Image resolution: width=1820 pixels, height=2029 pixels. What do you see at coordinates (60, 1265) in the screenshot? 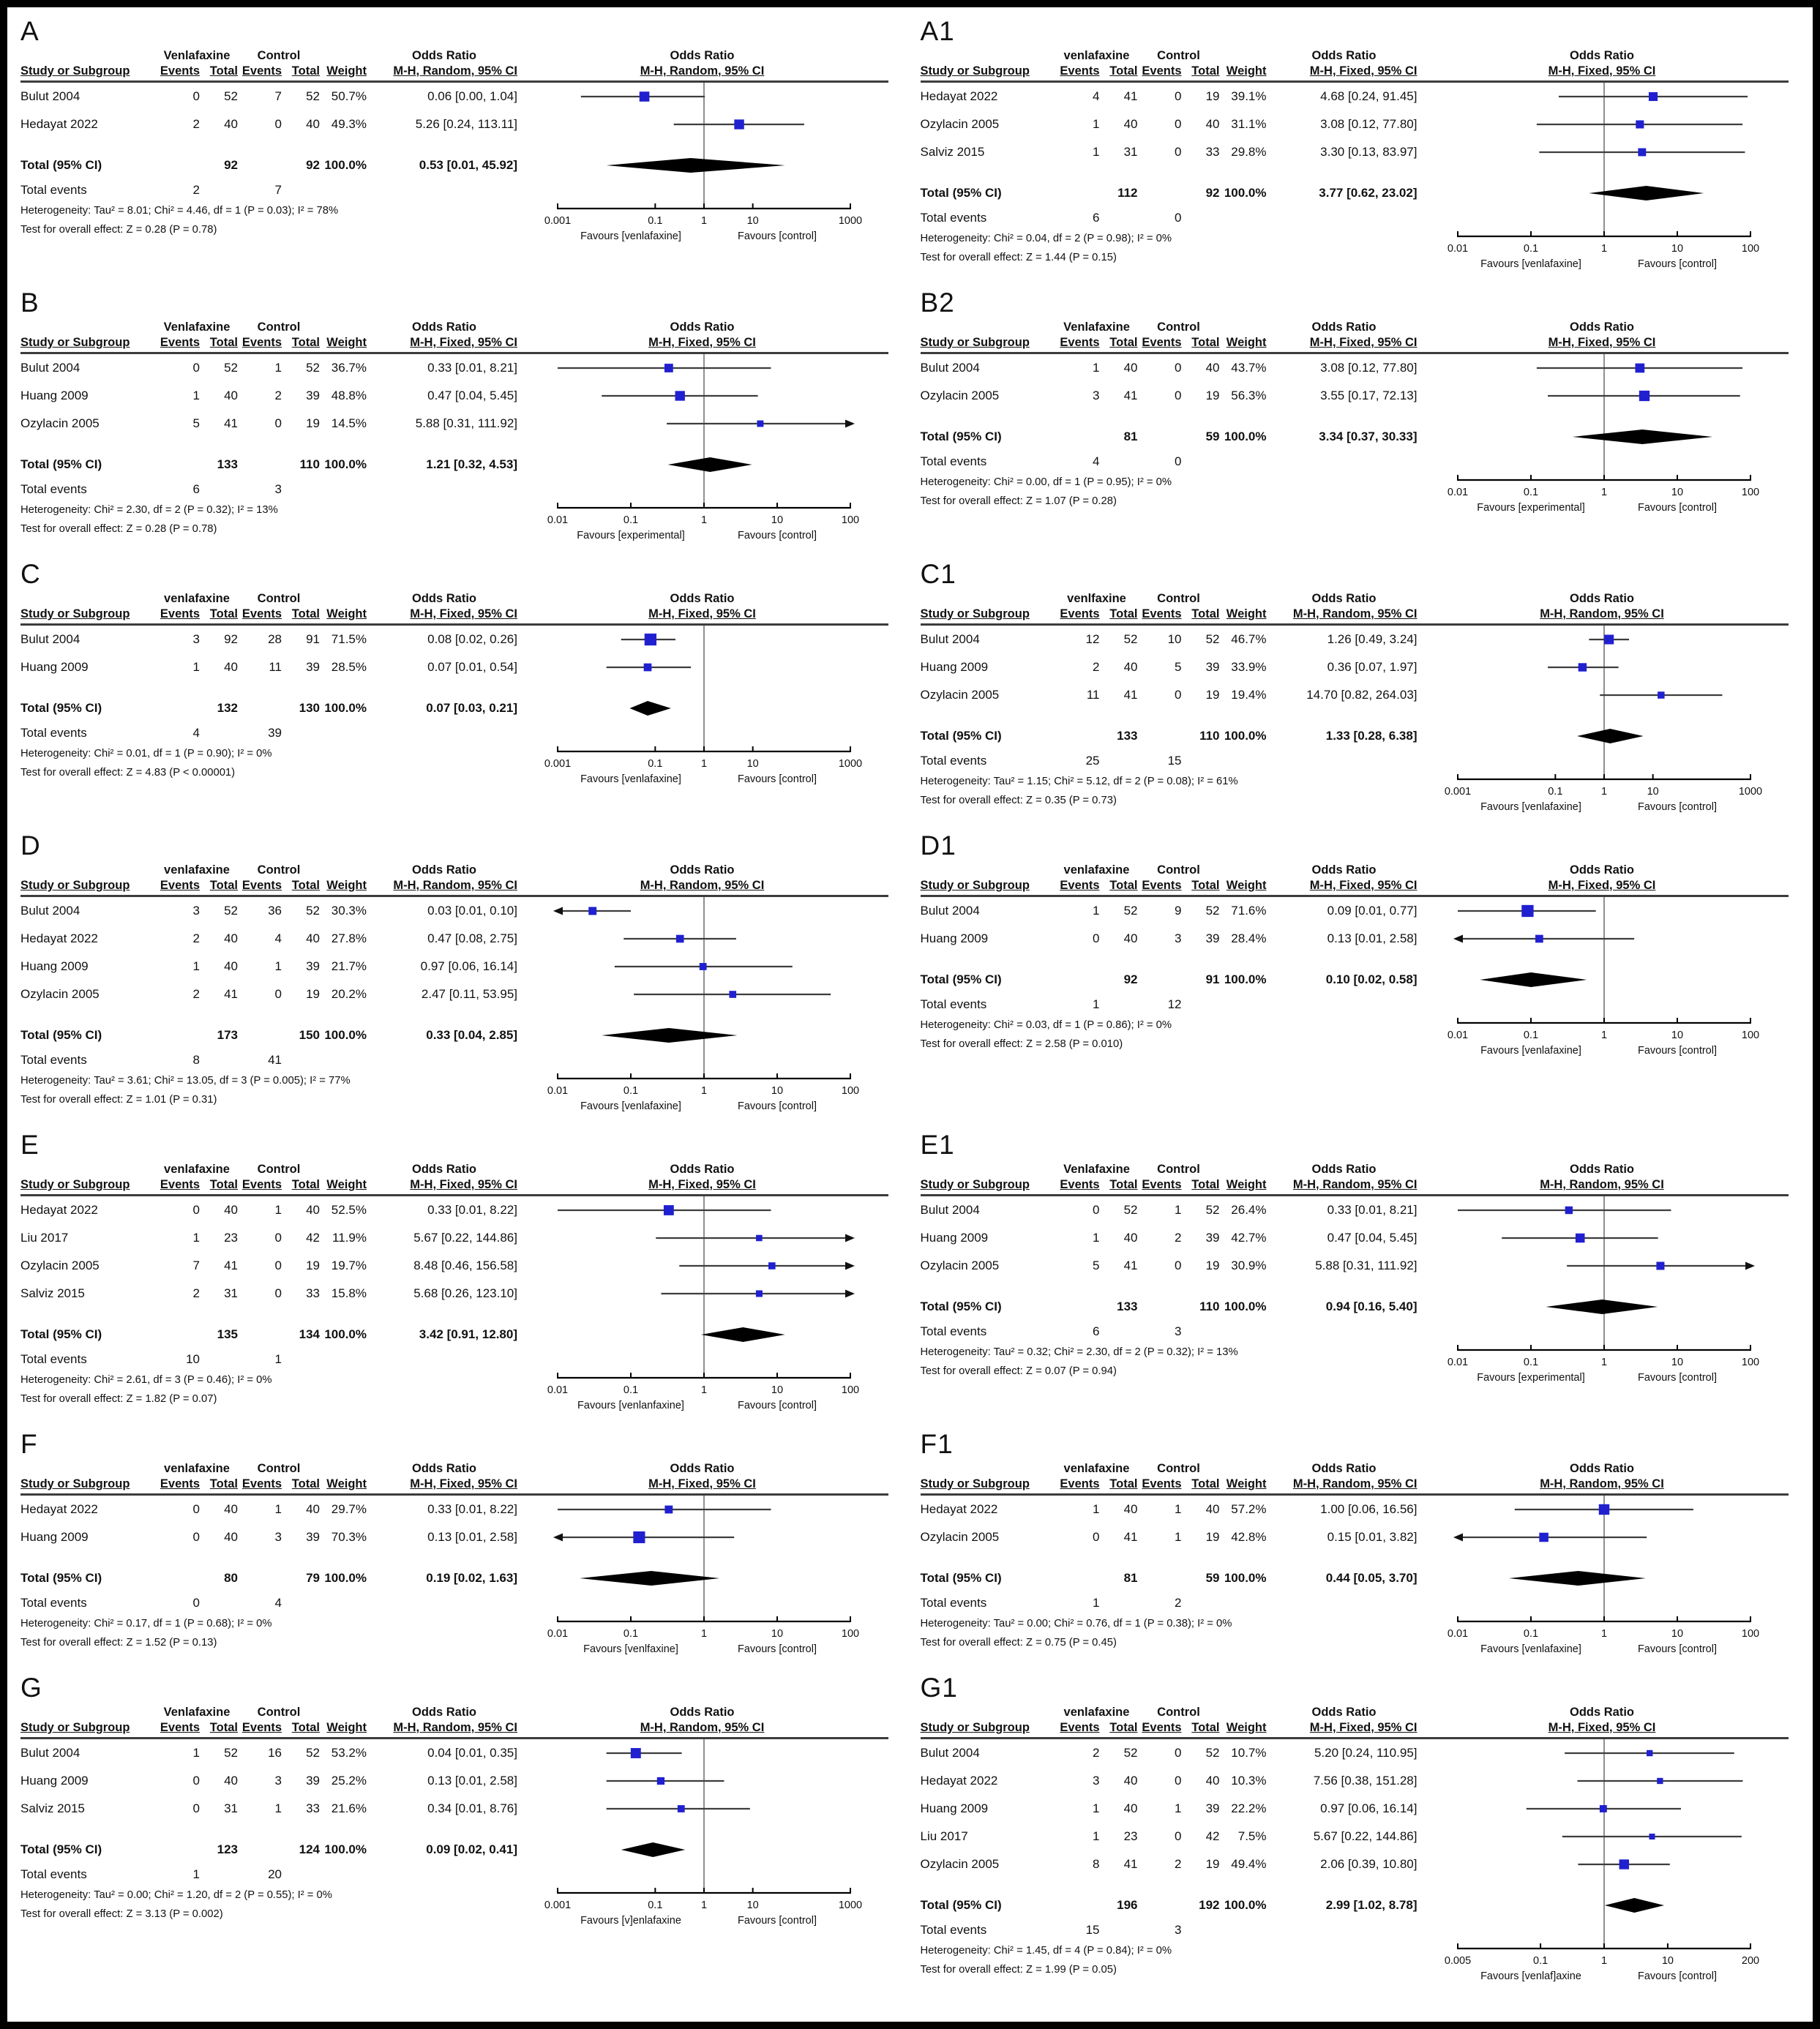
I see `study-name: Ozylacin 2005` at bounding box center [60, 1265].